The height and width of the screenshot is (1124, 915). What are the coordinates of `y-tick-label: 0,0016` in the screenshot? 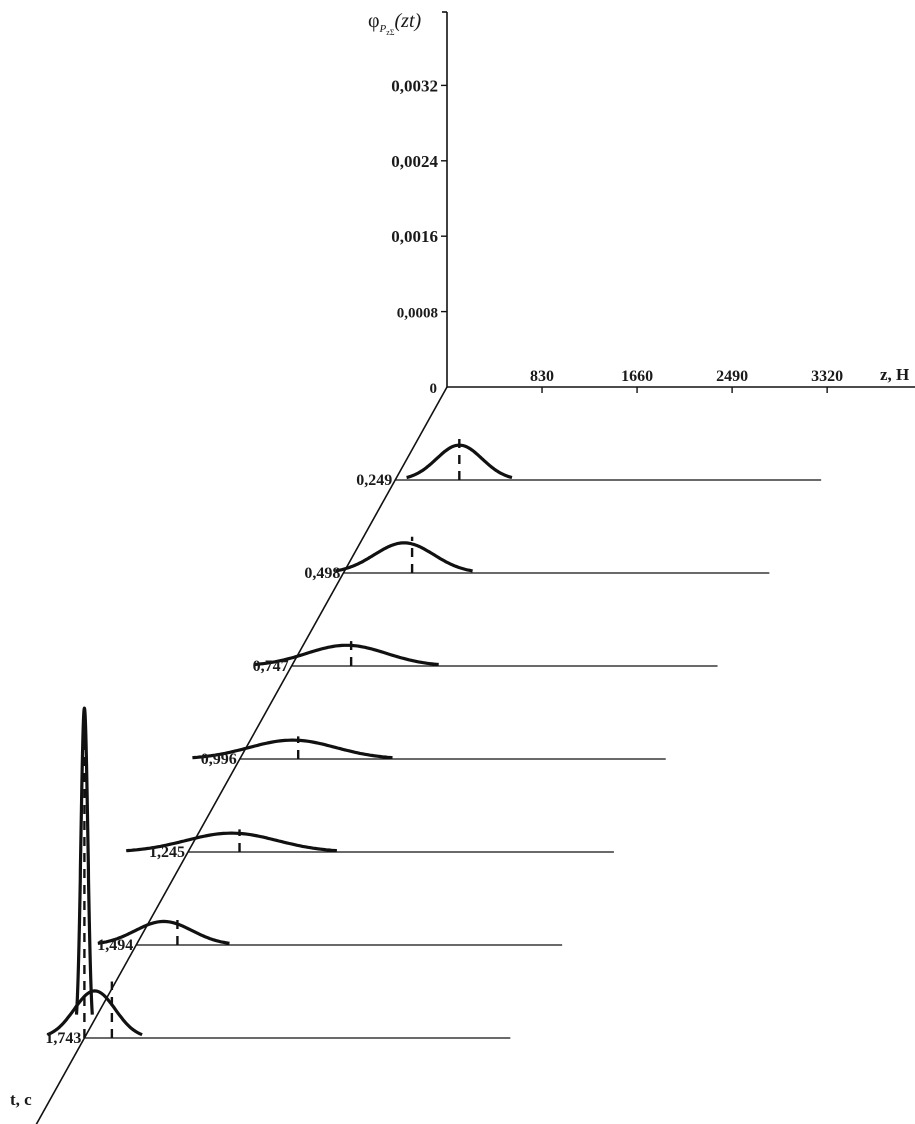 It's located at (414, 236).